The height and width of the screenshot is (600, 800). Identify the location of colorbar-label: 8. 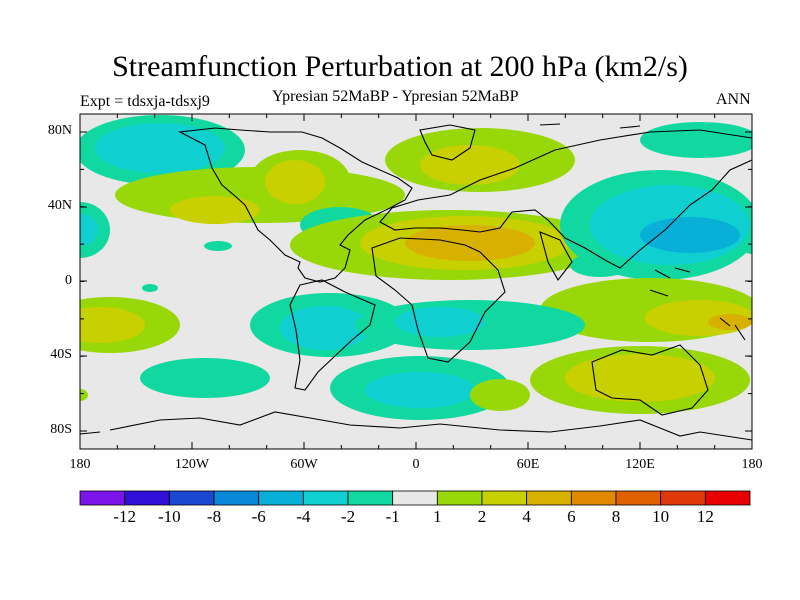
(616, 516).